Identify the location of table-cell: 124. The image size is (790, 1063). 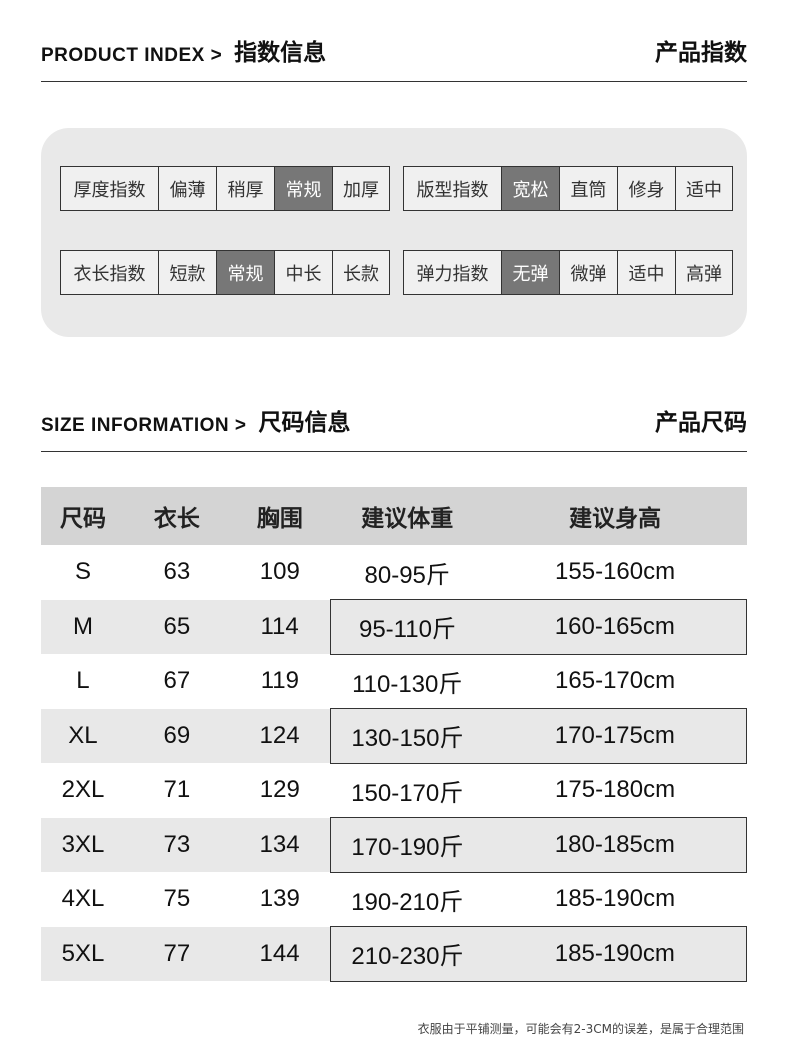
(279, 735).